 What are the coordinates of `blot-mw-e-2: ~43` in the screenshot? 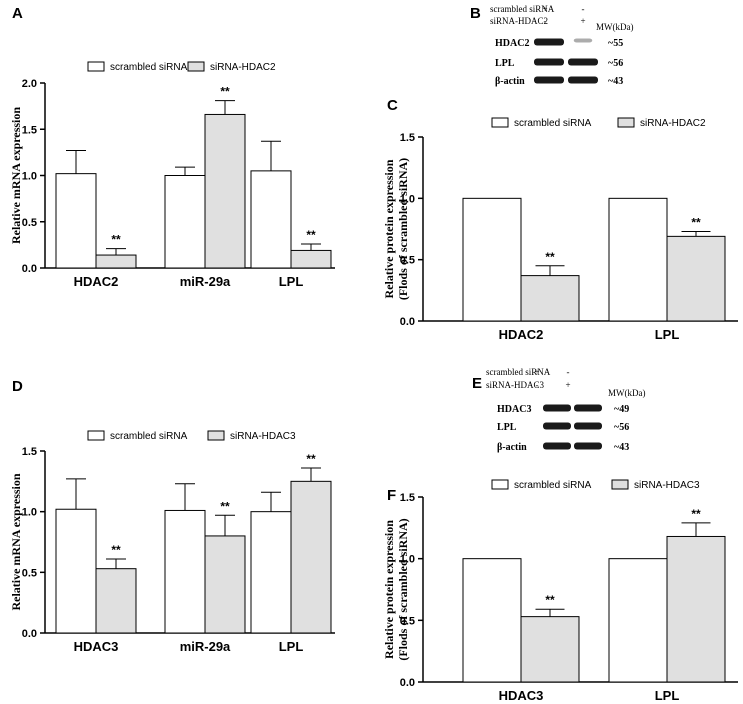 It's located at (621, 447).